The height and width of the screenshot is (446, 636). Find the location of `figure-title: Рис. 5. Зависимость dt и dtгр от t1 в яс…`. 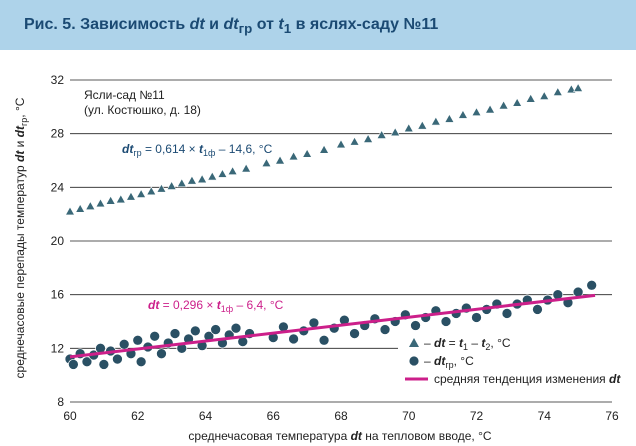

figure-title: Рис. 5. Зависимость dt и dtгр от t1 в яс… is located at coordinates (231, 26).